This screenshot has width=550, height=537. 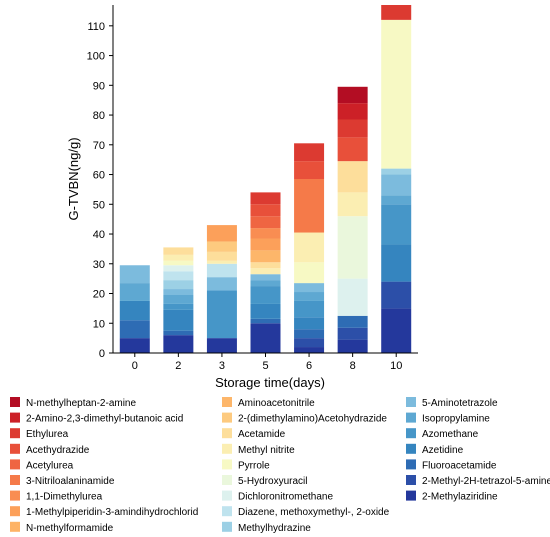 What do you see at coordinates (104, 419) in the screenshot?
I see `legend-label: 2-Amino-2,3-dimethyl-butanoic acid` at bounding box center [104, 419].